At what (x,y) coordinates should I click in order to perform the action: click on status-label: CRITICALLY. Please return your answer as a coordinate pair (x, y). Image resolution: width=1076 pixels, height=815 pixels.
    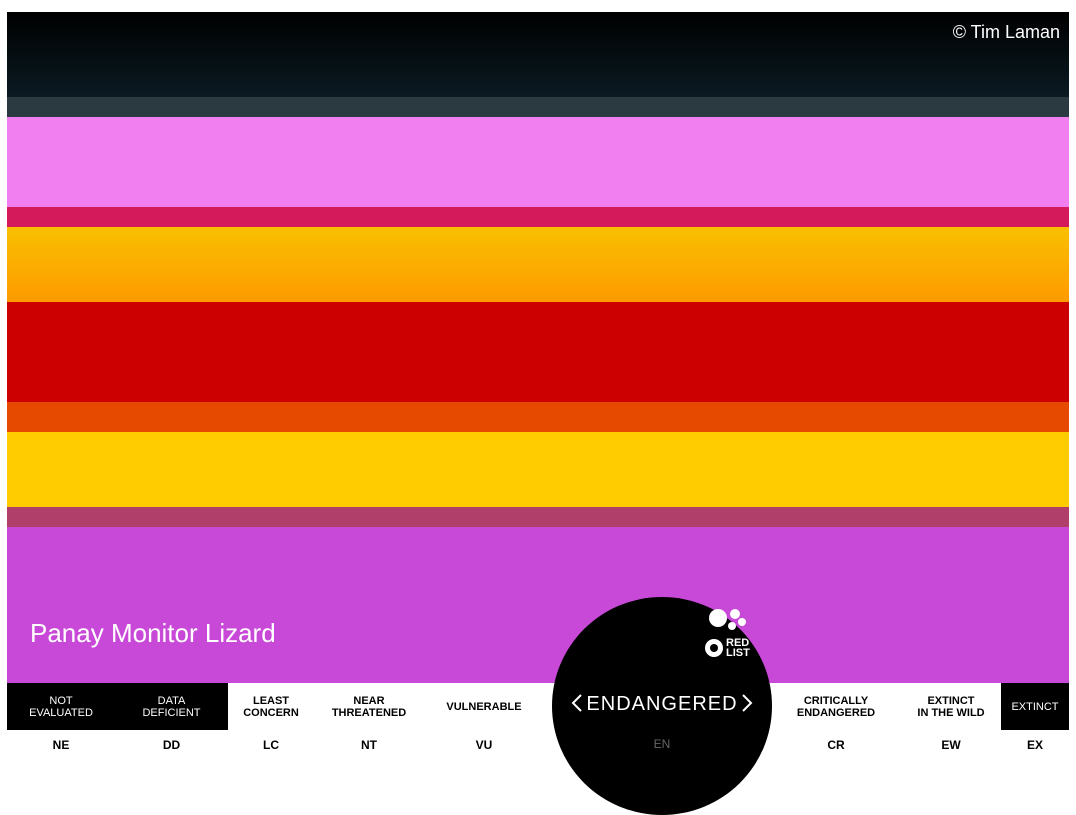
    Looking at the image, I should click on (836, 700).